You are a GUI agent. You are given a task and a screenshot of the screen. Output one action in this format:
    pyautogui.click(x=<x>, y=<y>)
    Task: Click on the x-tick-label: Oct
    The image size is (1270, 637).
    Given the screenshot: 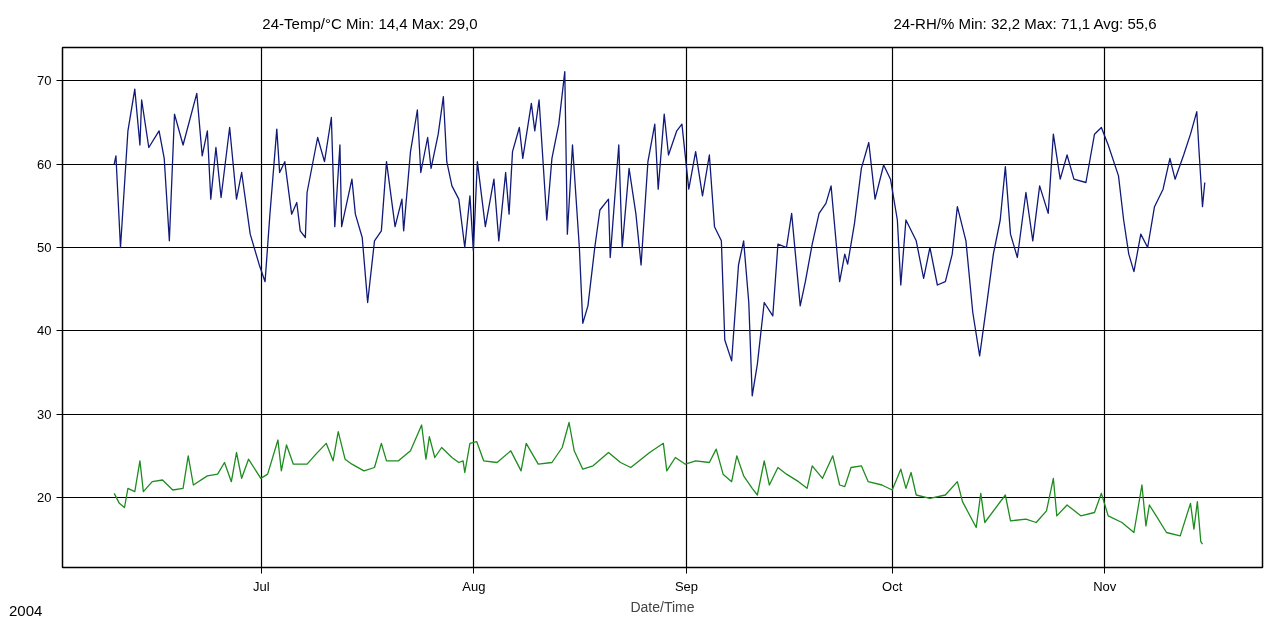 What is the action you would take?
    pyautogui.click(x=892, y=586)
    